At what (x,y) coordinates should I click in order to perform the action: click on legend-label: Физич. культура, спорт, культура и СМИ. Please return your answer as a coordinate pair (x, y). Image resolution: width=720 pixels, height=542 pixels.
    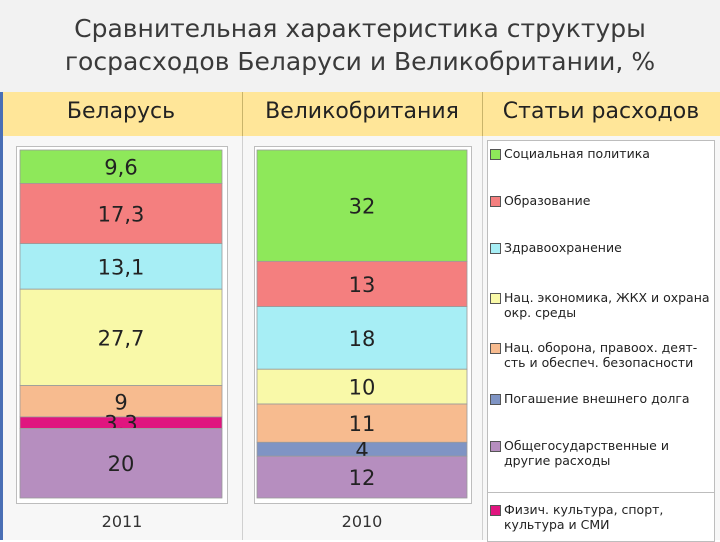
    Looking at the image, I should click on (584, 517).